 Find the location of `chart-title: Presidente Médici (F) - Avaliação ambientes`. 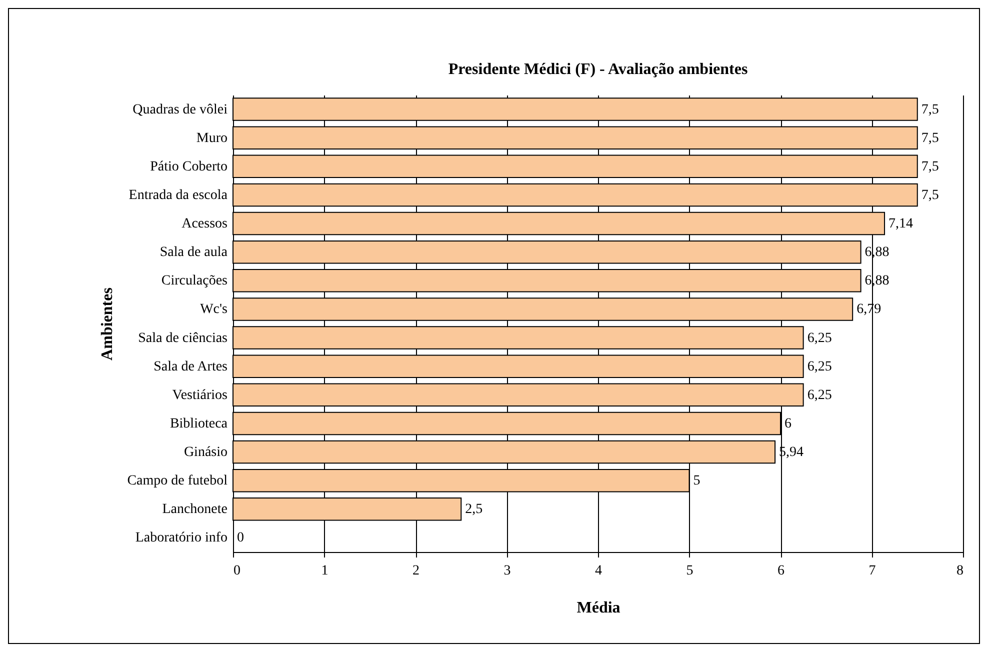

chart-title: Presidente Médici (F) - Avaliação ambientes is located at coordinates (598, 69).